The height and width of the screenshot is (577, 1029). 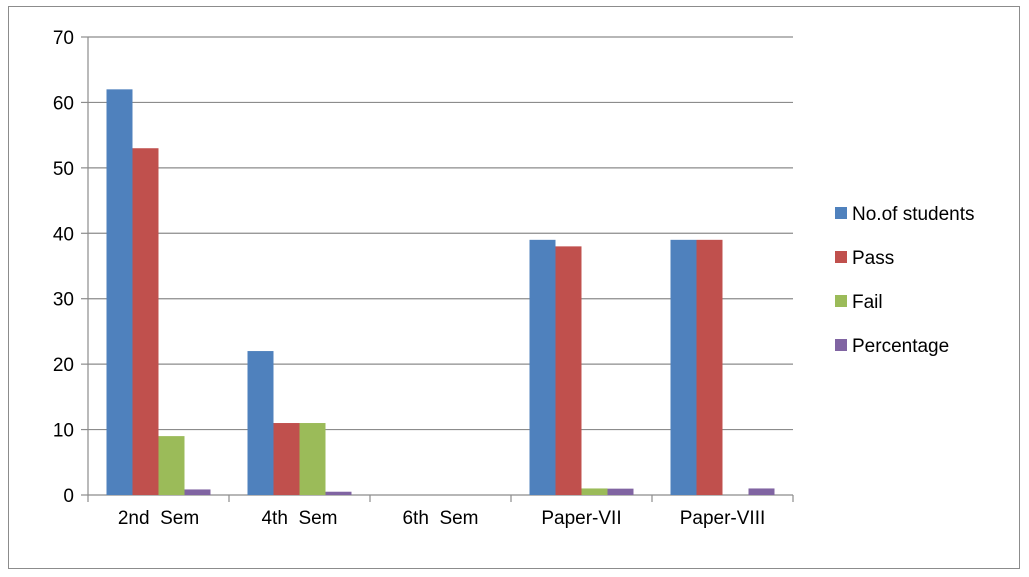 What do you see at coordinates (63, 169) in the screenshot?
I see `y-tick-label-50: 50` at bounding box center [63, 169].